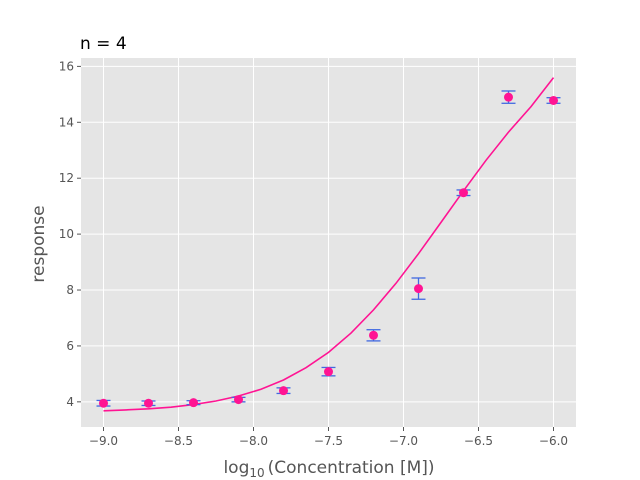 The image size is (640, 480). Describe the element at coordinates (66, 178) in the screenshot. I see `y-tick-label: 12` at that location.